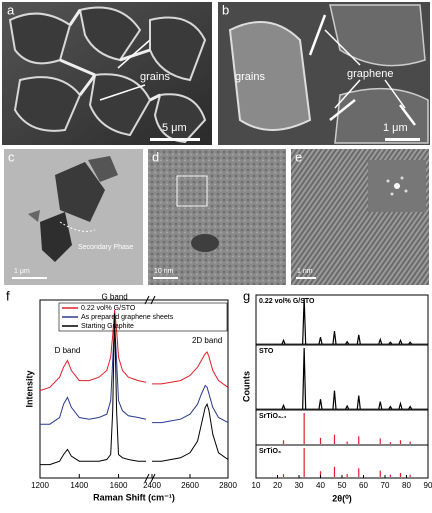  I want to click on x-tick-label: 30, so click(299, 485).